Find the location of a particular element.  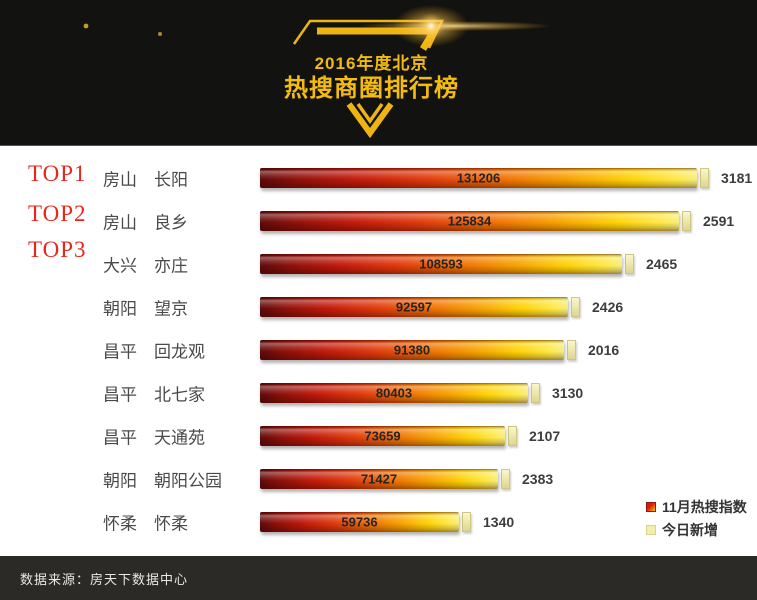

new-today-value-label: 2107 is located at coordinates (545, 435).